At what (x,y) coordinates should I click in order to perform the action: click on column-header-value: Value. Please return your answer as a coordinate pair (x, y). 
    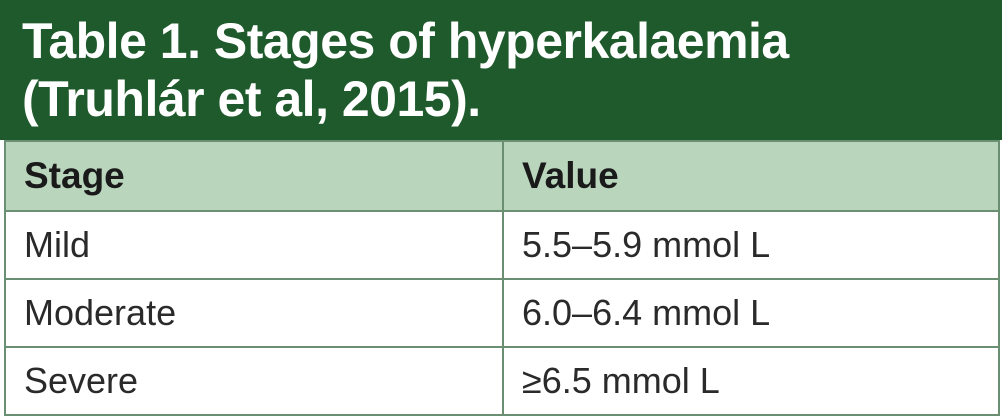
    Looking at the image, I should click on (751, 176).